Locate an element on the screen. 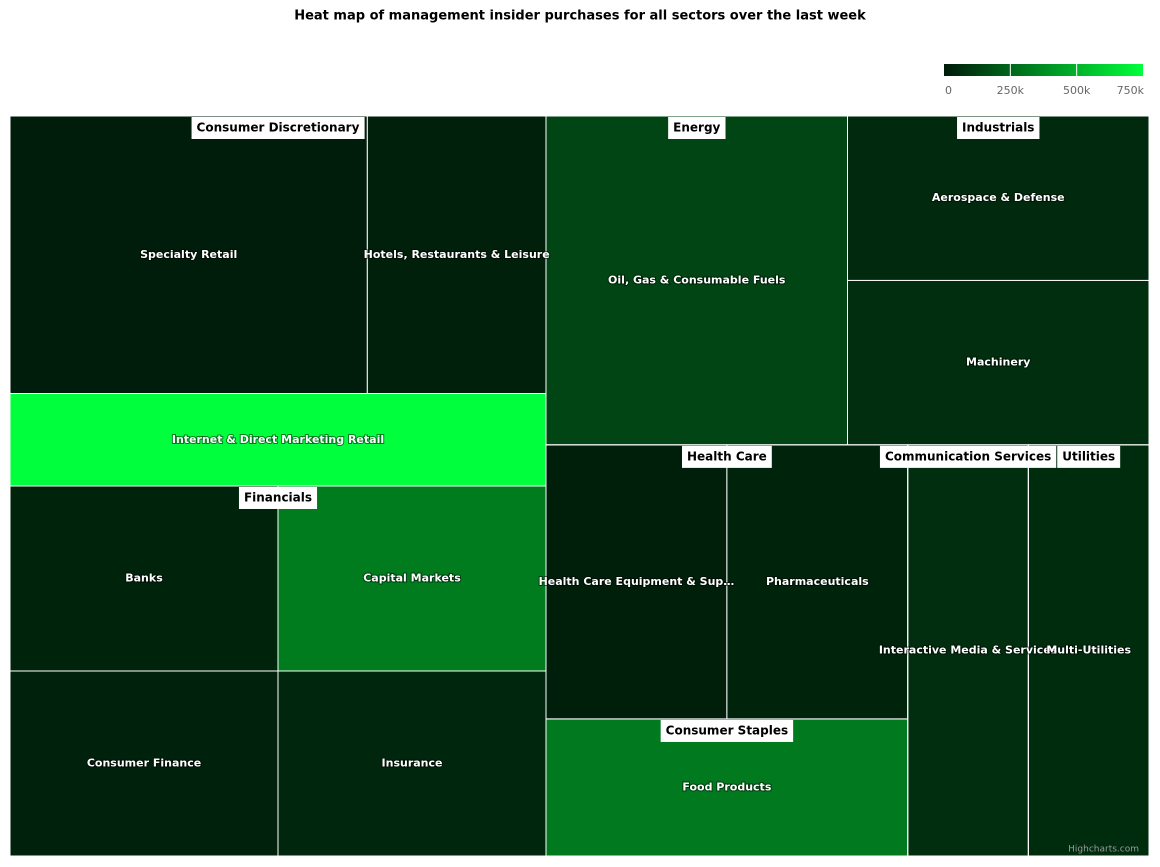 The width and height of the screenshot is (1160, 867). cell-label: Food Products is located at coordinates (726, 786).